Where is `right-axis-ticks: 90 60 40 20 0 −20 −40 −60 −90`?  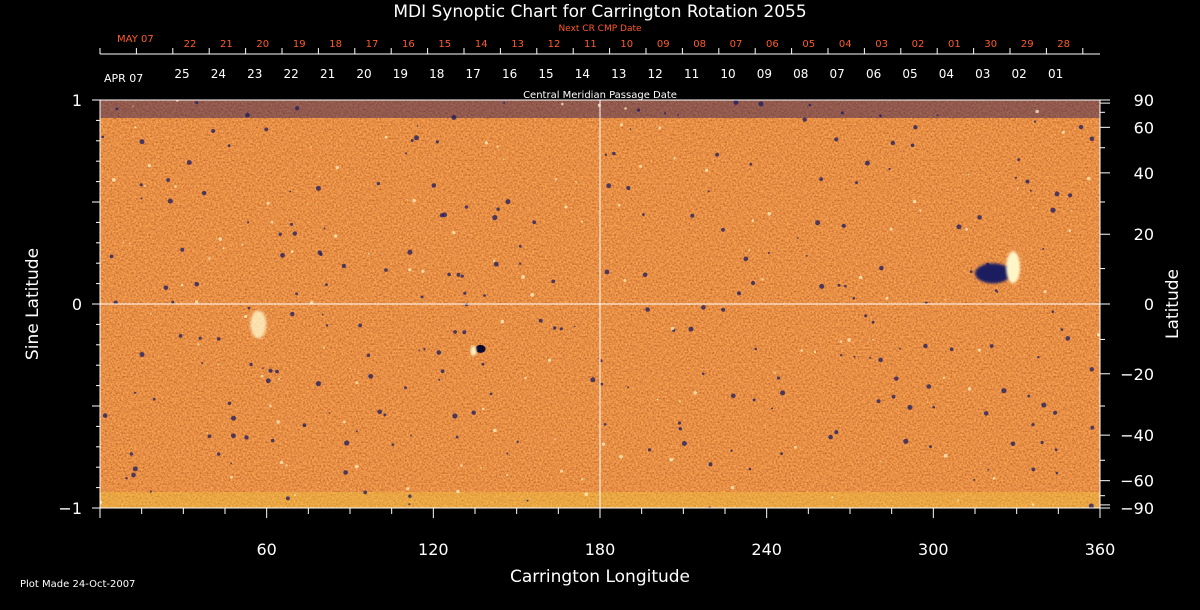
right-axis-ticks: 90 60 40 20 0 −20 −40 −60 −90 is located at coordinates (1127, 304).